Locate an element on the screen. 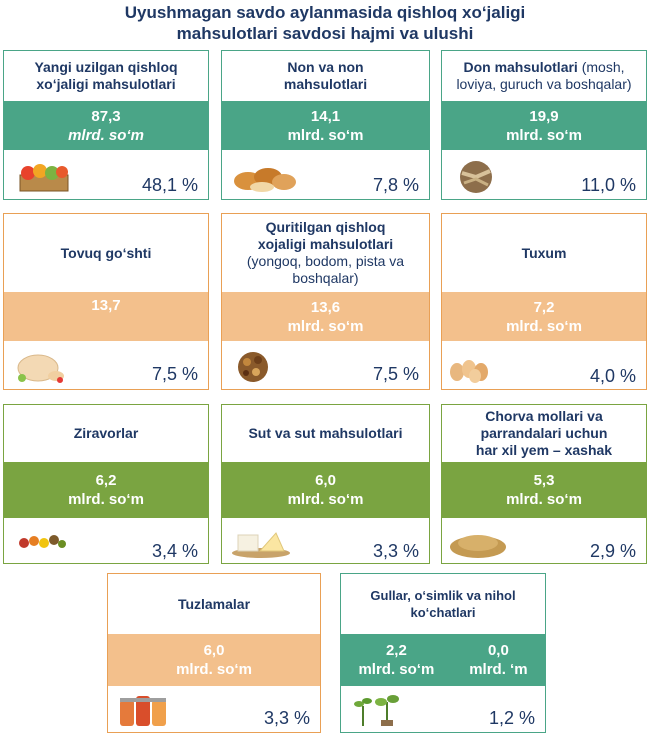  card-header: Tuxum is located at coordinates (544, 253).